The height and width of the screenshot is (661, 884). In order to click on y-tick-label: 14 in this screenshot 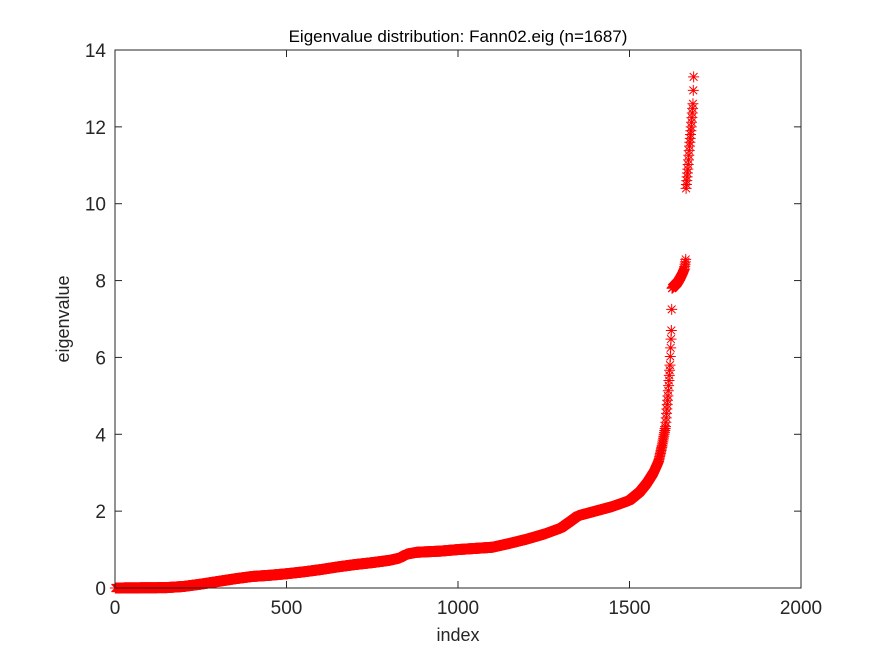, I will do `click(96, 51)`.